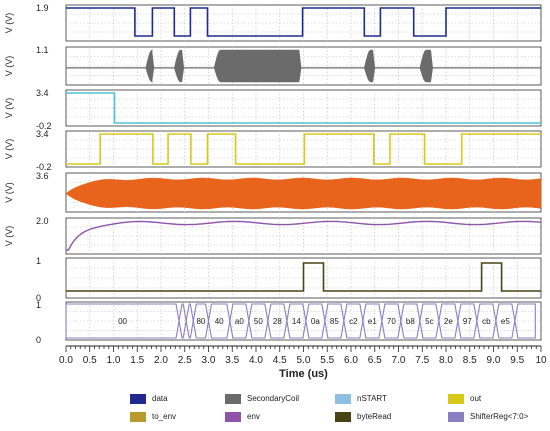 The width and height of the screenshot is (550, 431). Describe the element at coordinates (66, 360) in the screenshot. I see `xtick-label: 0.0` at that location.